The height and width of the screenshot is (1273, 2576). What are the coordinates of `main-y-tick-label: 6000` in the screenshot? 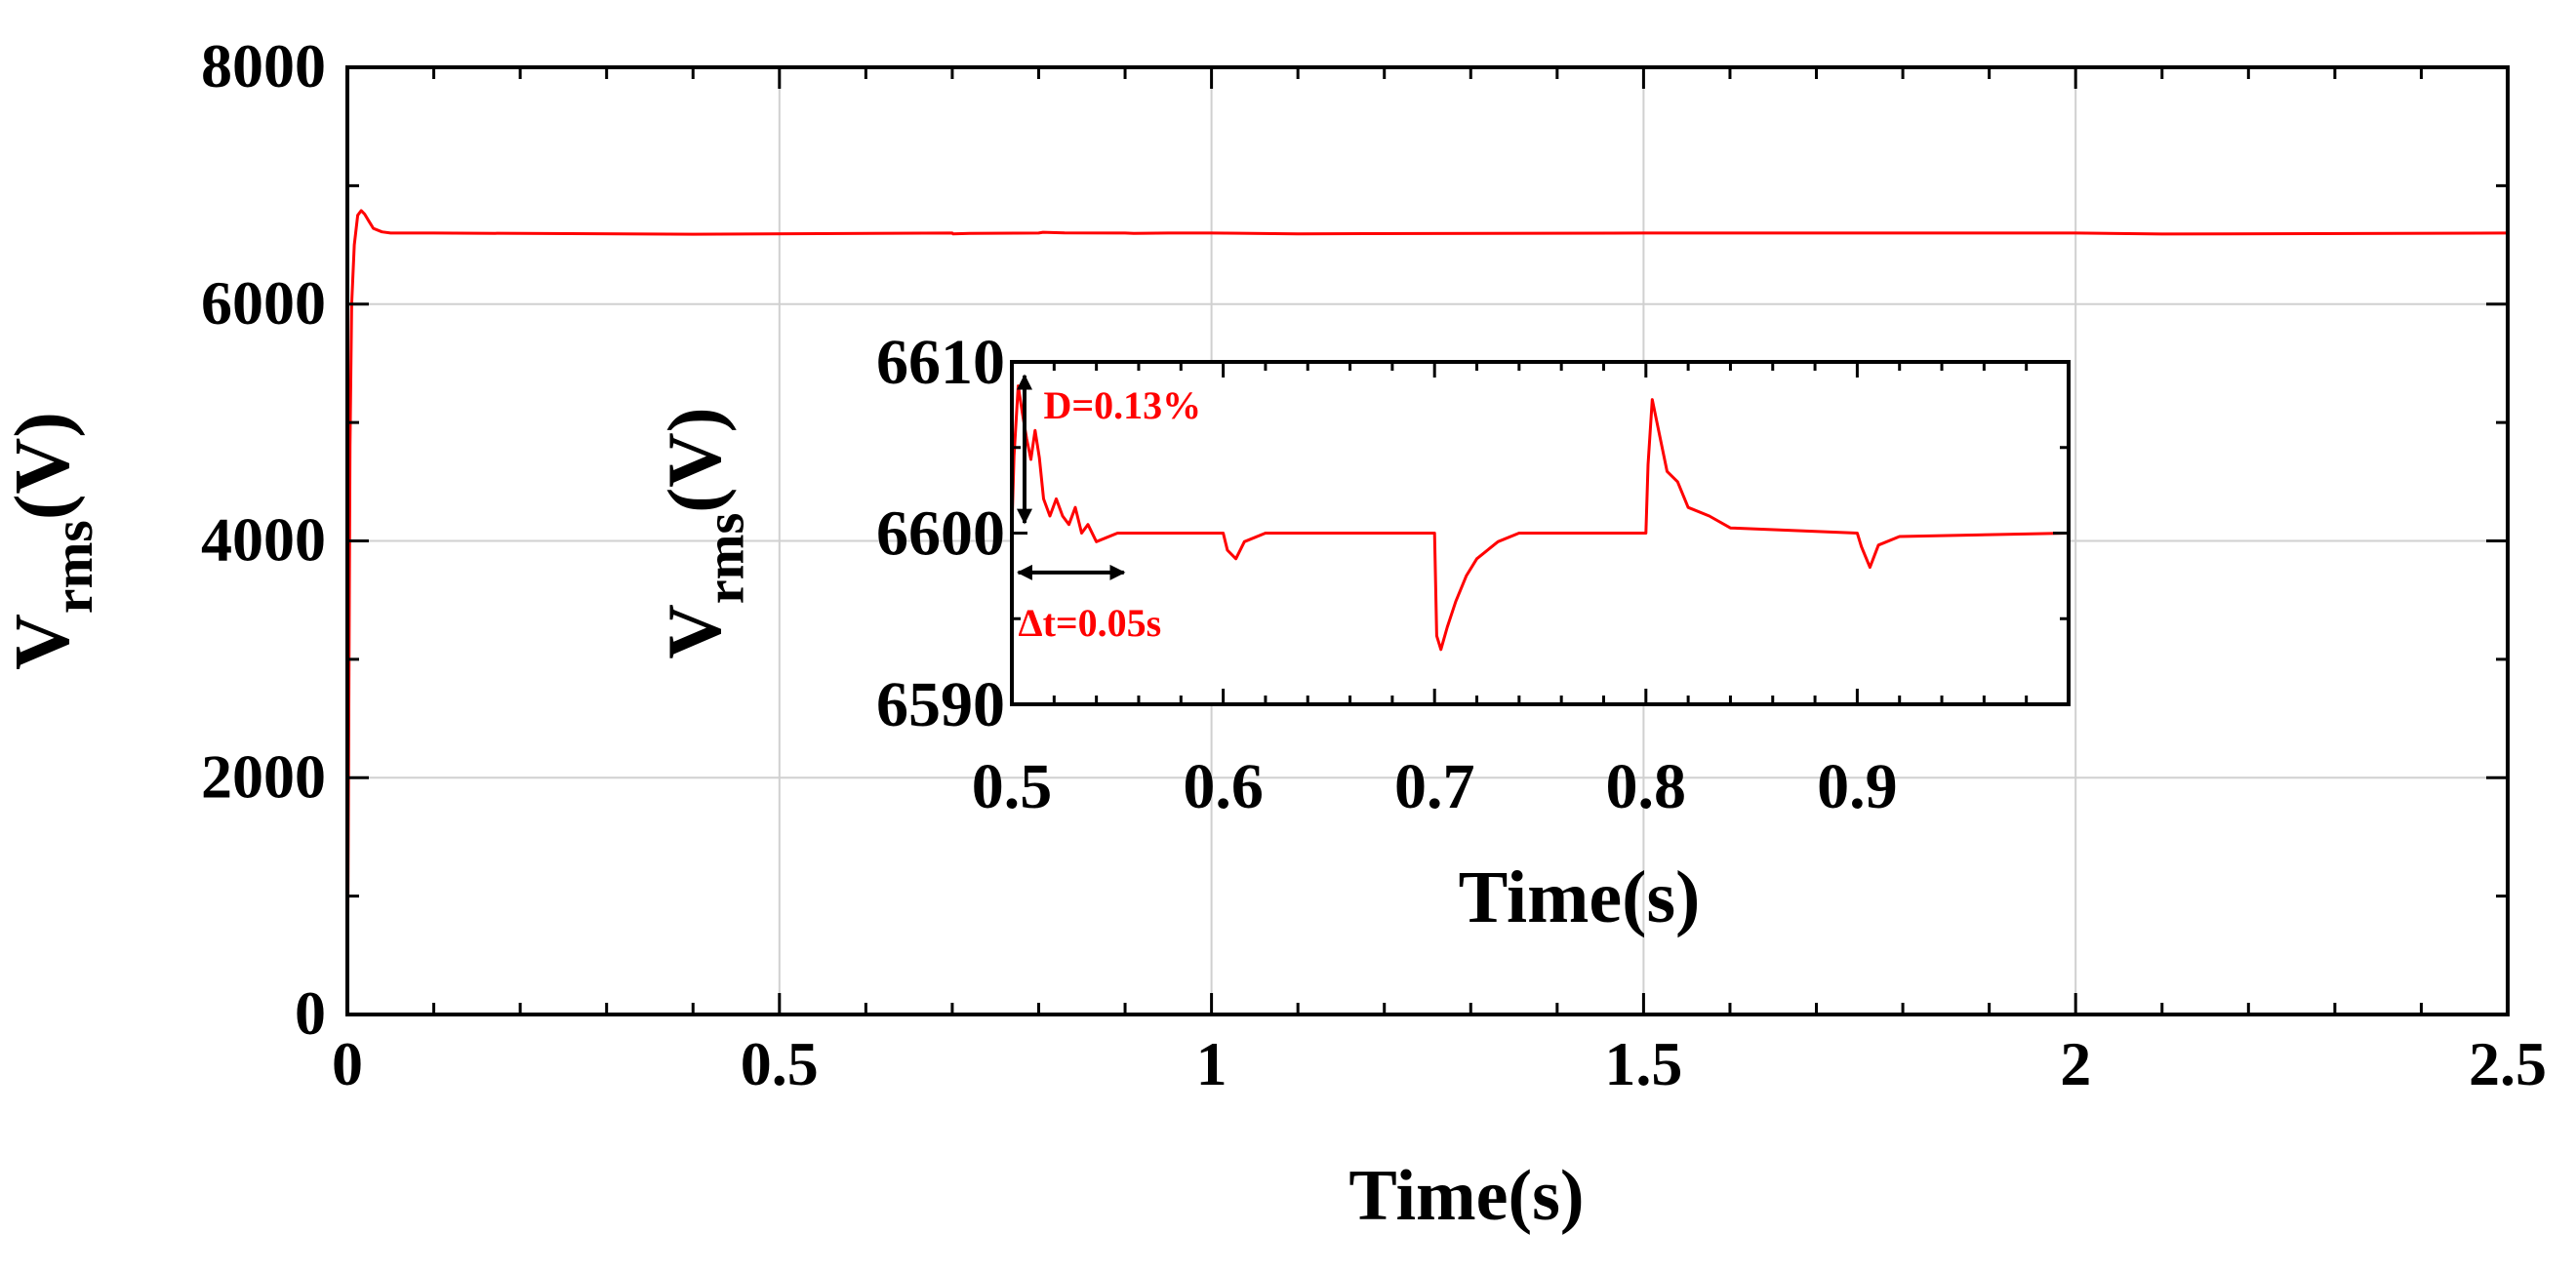 It's located at (263, 303).